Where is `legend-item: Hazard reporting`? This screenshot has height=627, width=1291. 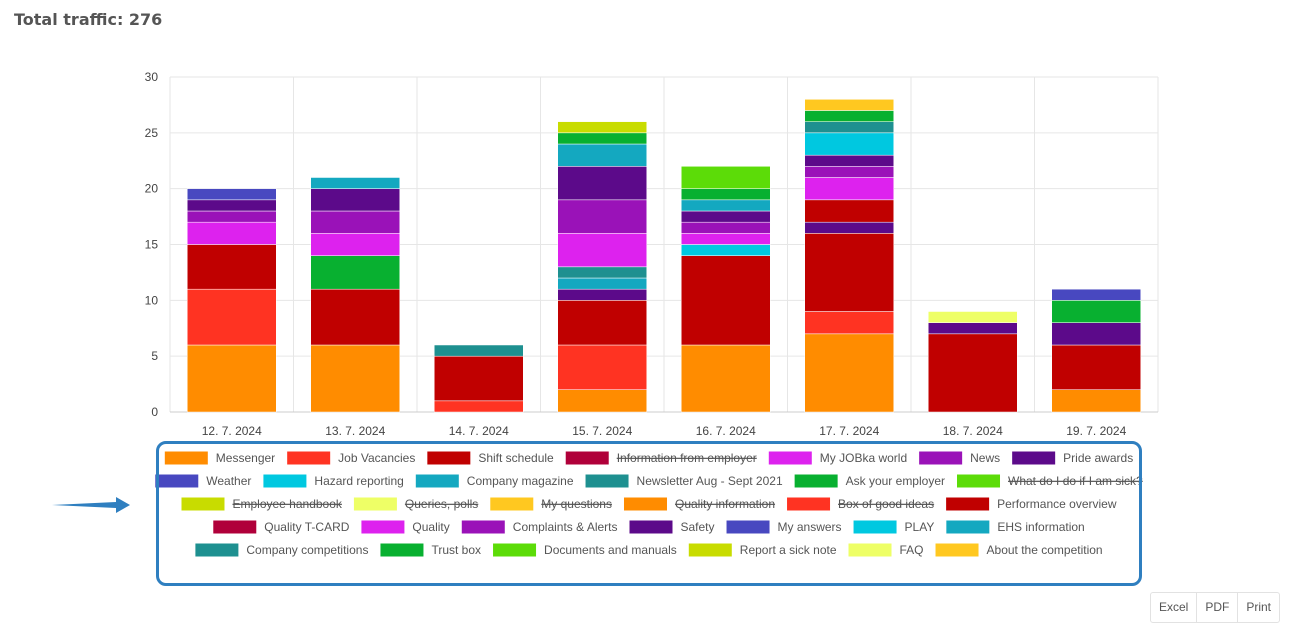 legend-item: Hazard reporting is located at coordinates (333, 481).